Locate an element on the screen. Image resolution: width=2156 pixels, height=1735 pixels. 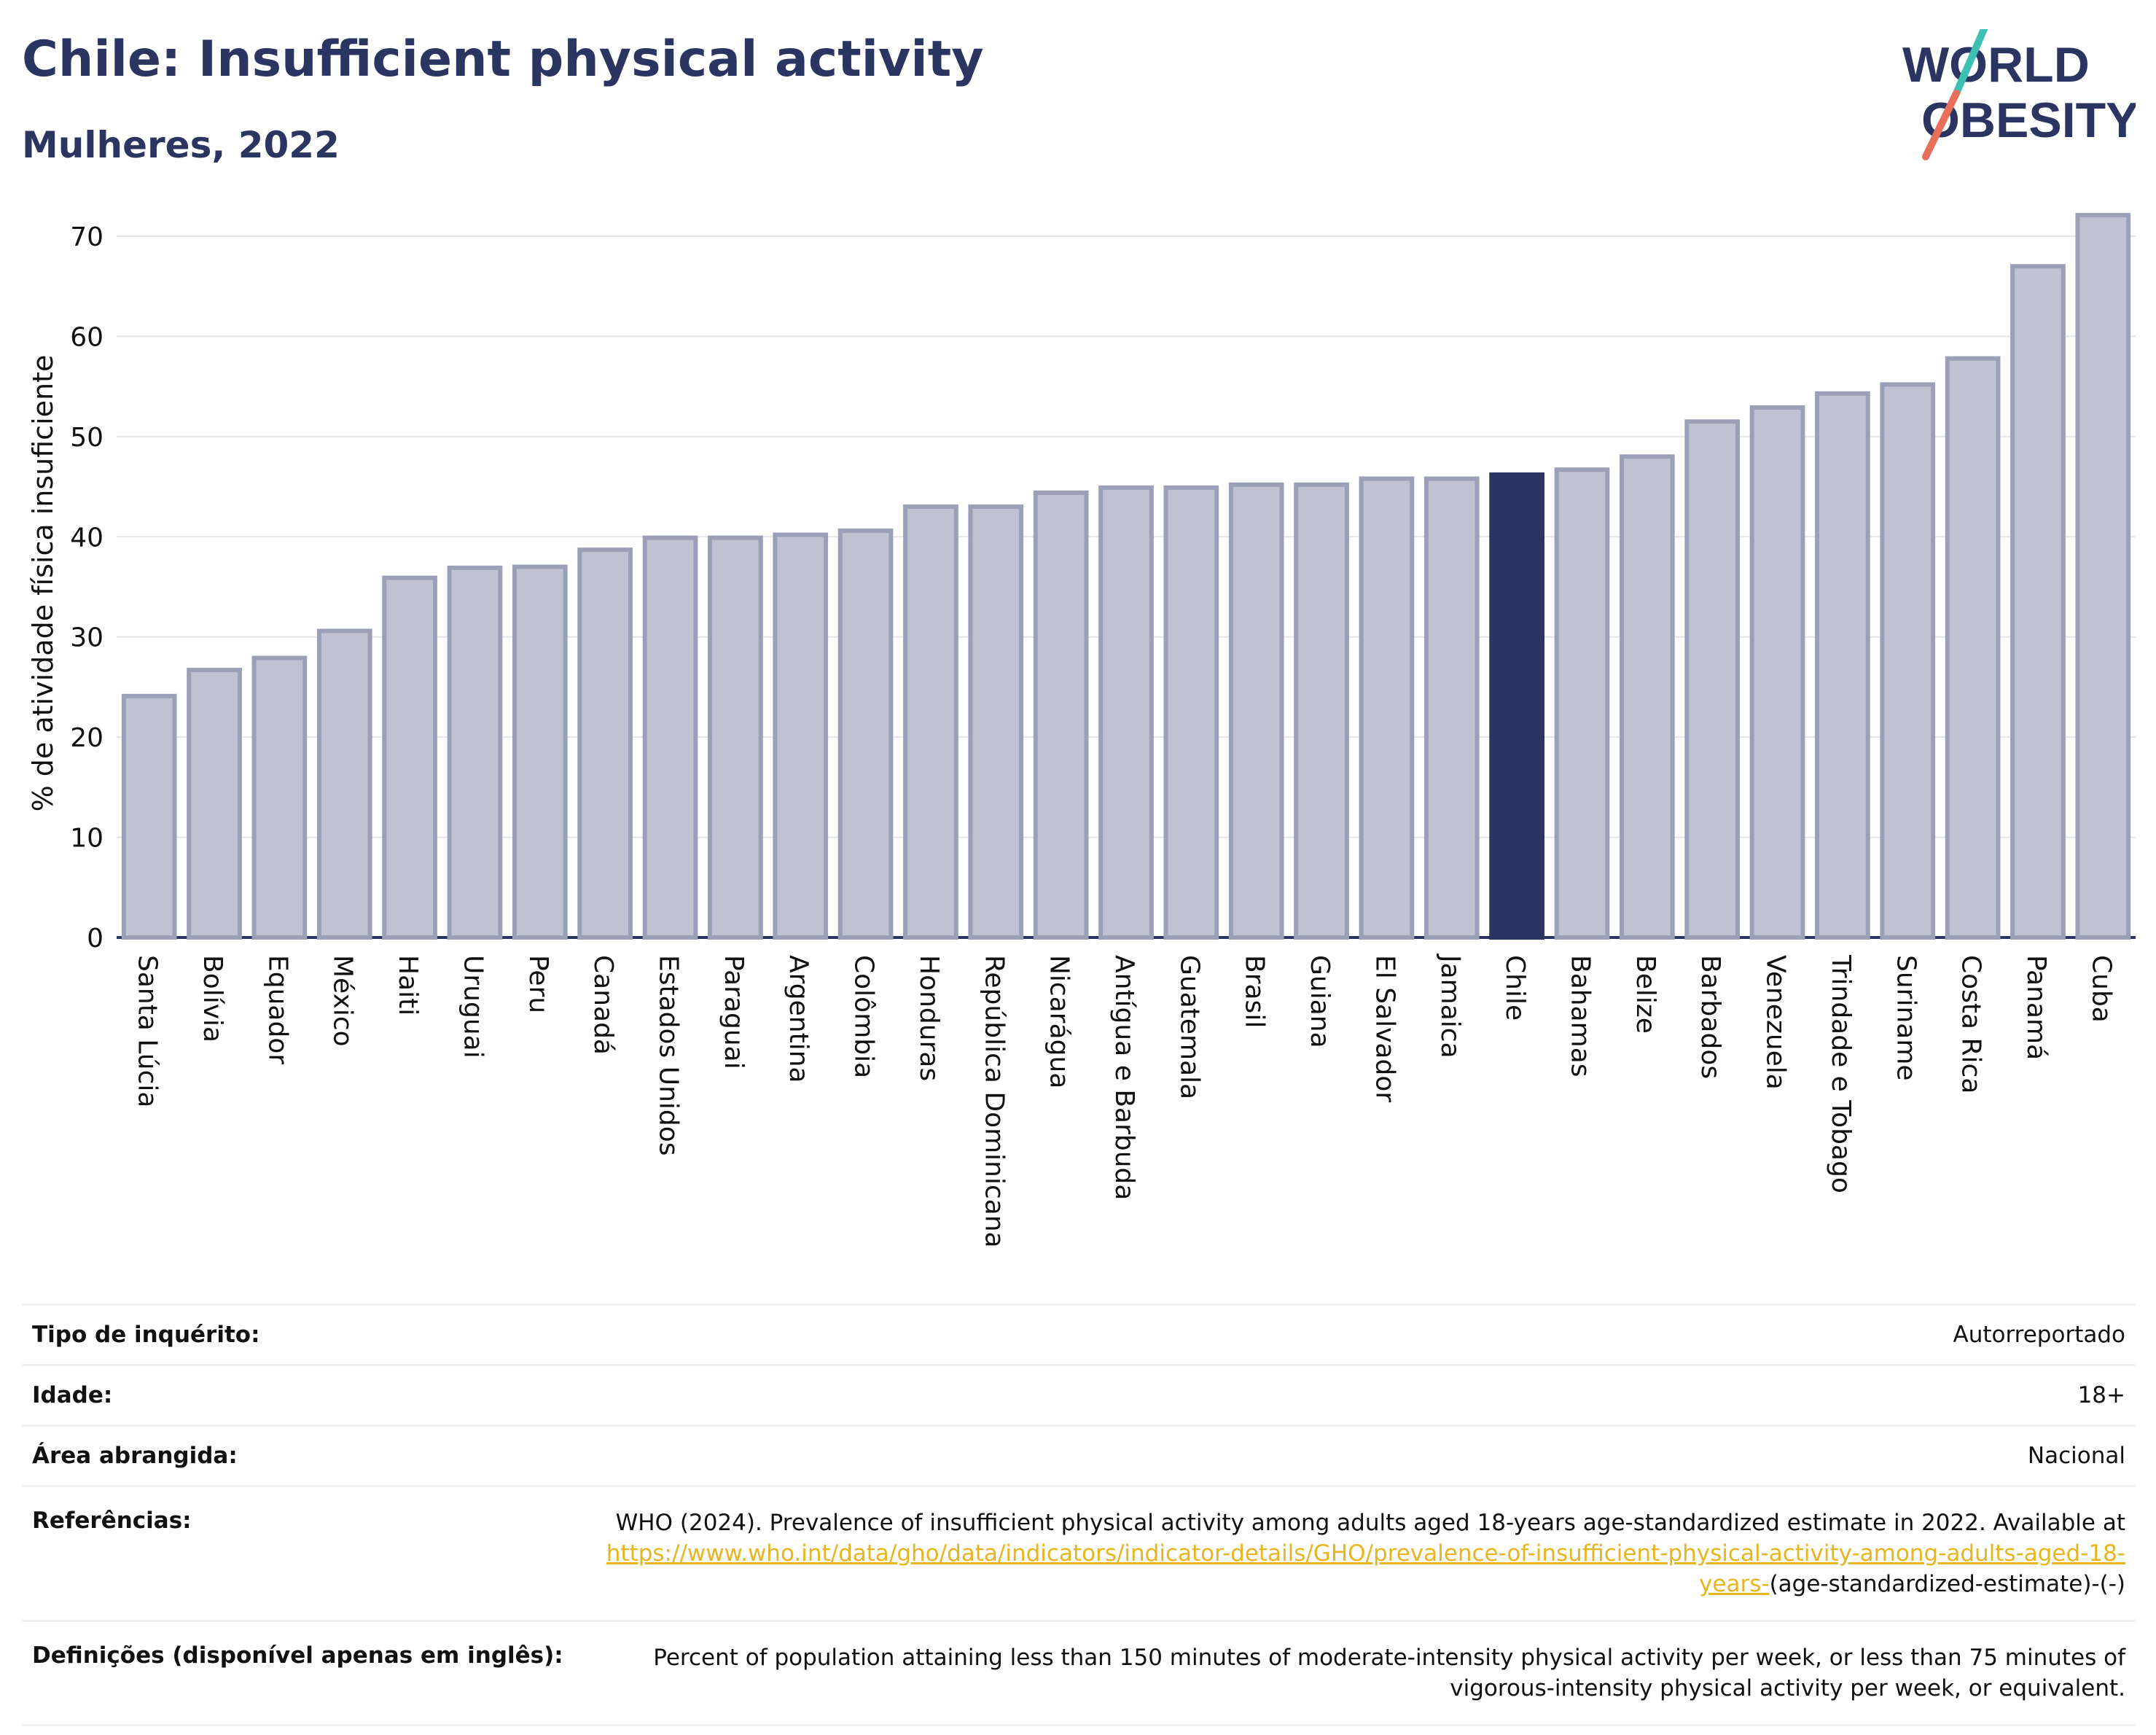
x-tick-label: Brasil is located at coordinates (1255, 991).